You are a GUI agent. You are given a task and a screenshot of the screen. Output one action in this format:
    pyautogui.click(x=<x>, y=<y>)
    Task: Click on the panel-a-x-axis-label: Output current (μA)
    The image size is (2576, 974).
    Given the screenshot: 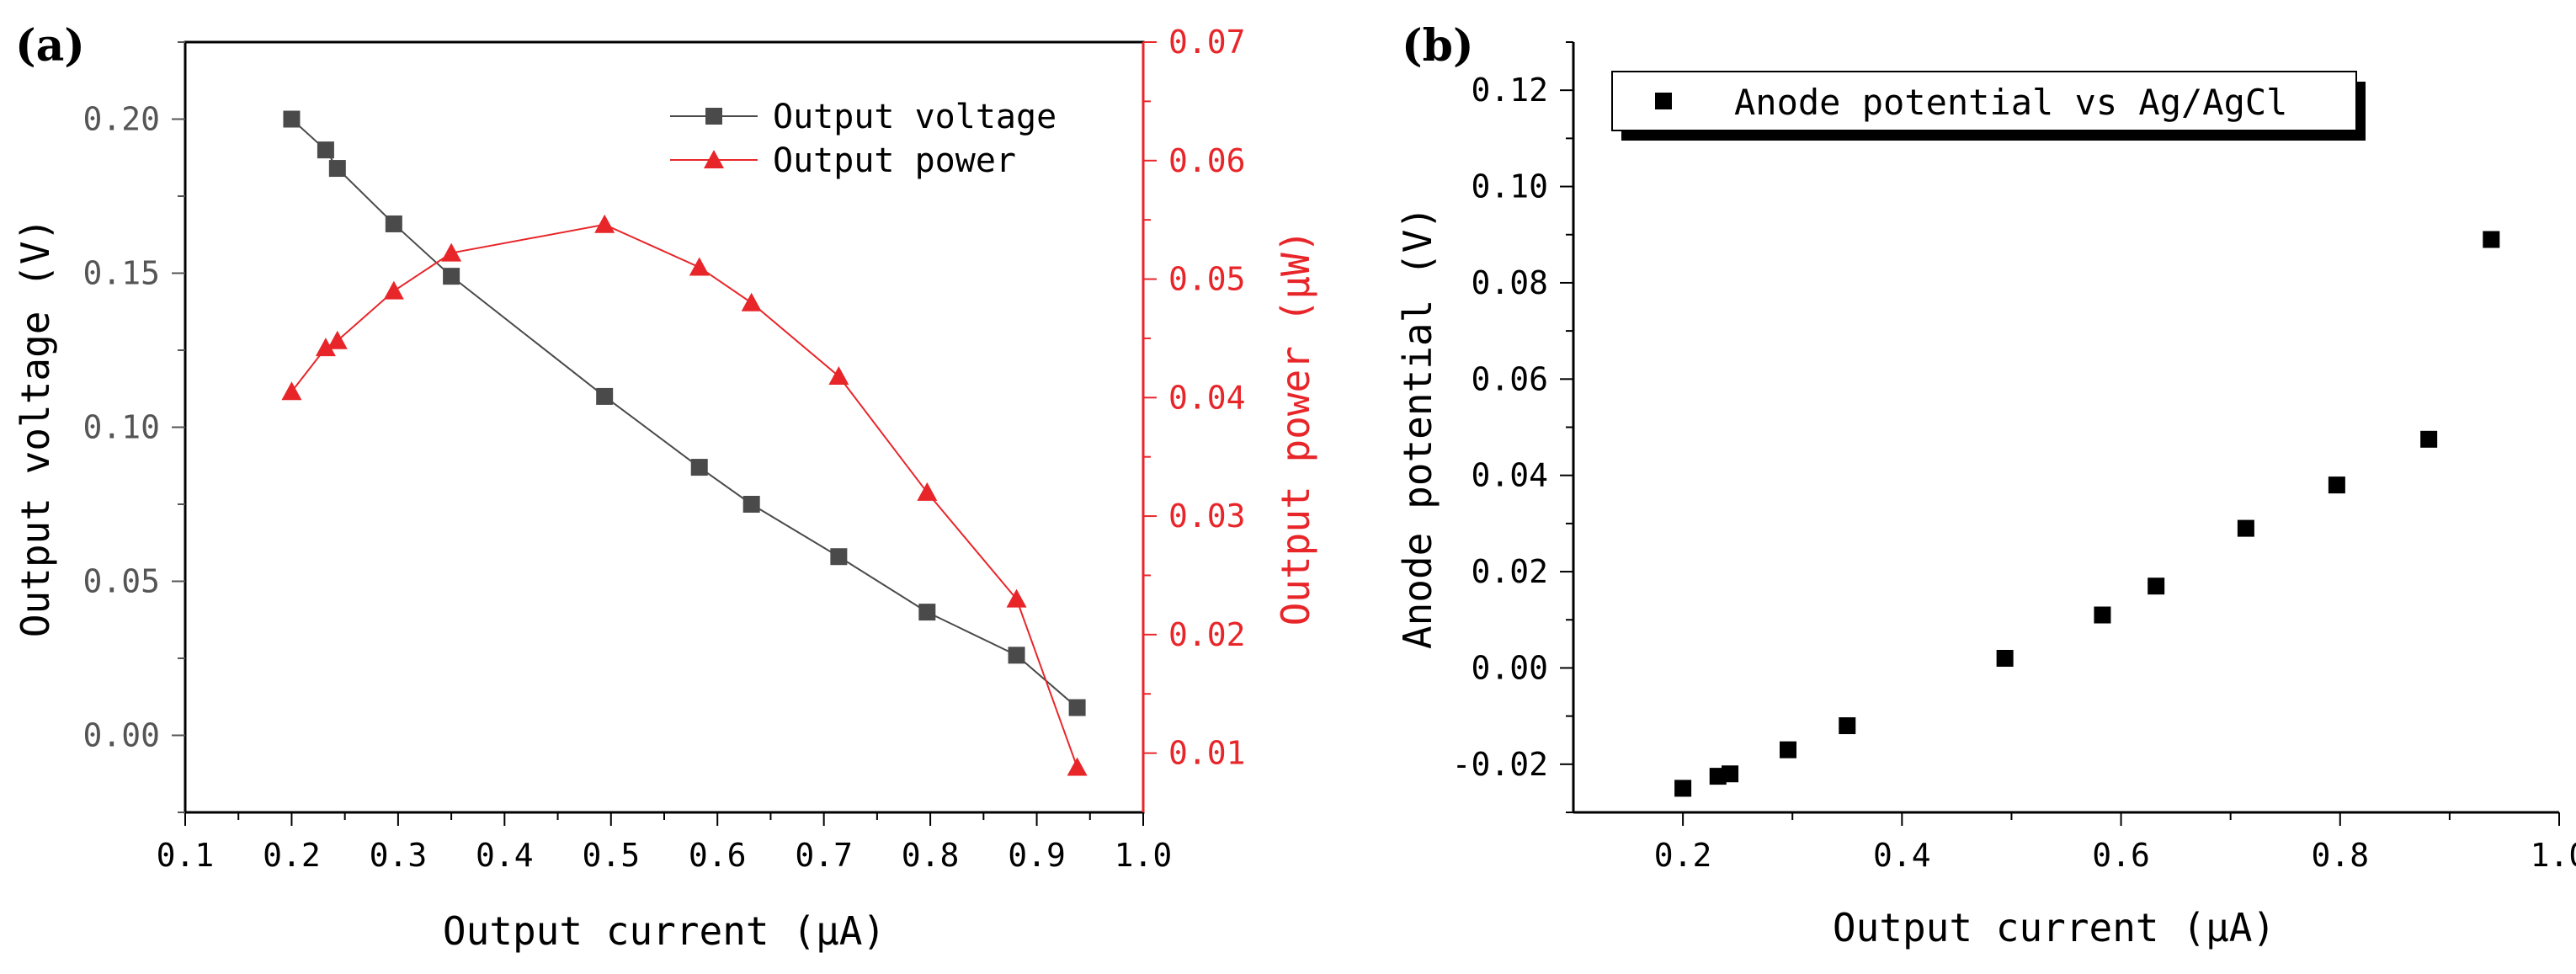 What is the action you would take?
    pyautogui.click(x=665, y=931)
    